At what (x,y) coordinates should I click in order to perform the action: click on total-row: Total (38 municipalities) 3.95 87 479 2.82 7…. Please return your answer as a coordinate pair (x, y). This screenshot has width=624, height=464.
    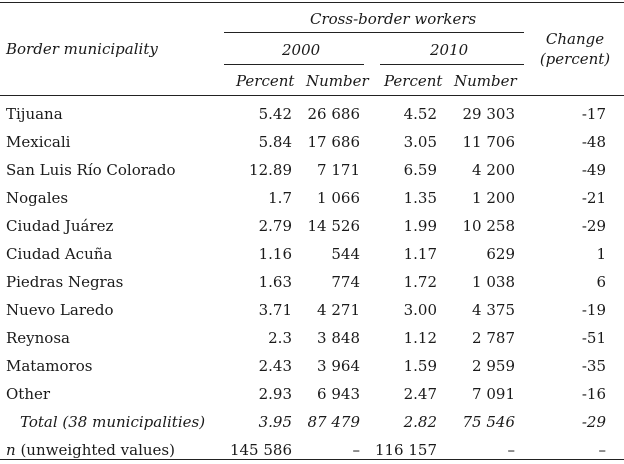
    Looking at the image, I should click on (312, 422).